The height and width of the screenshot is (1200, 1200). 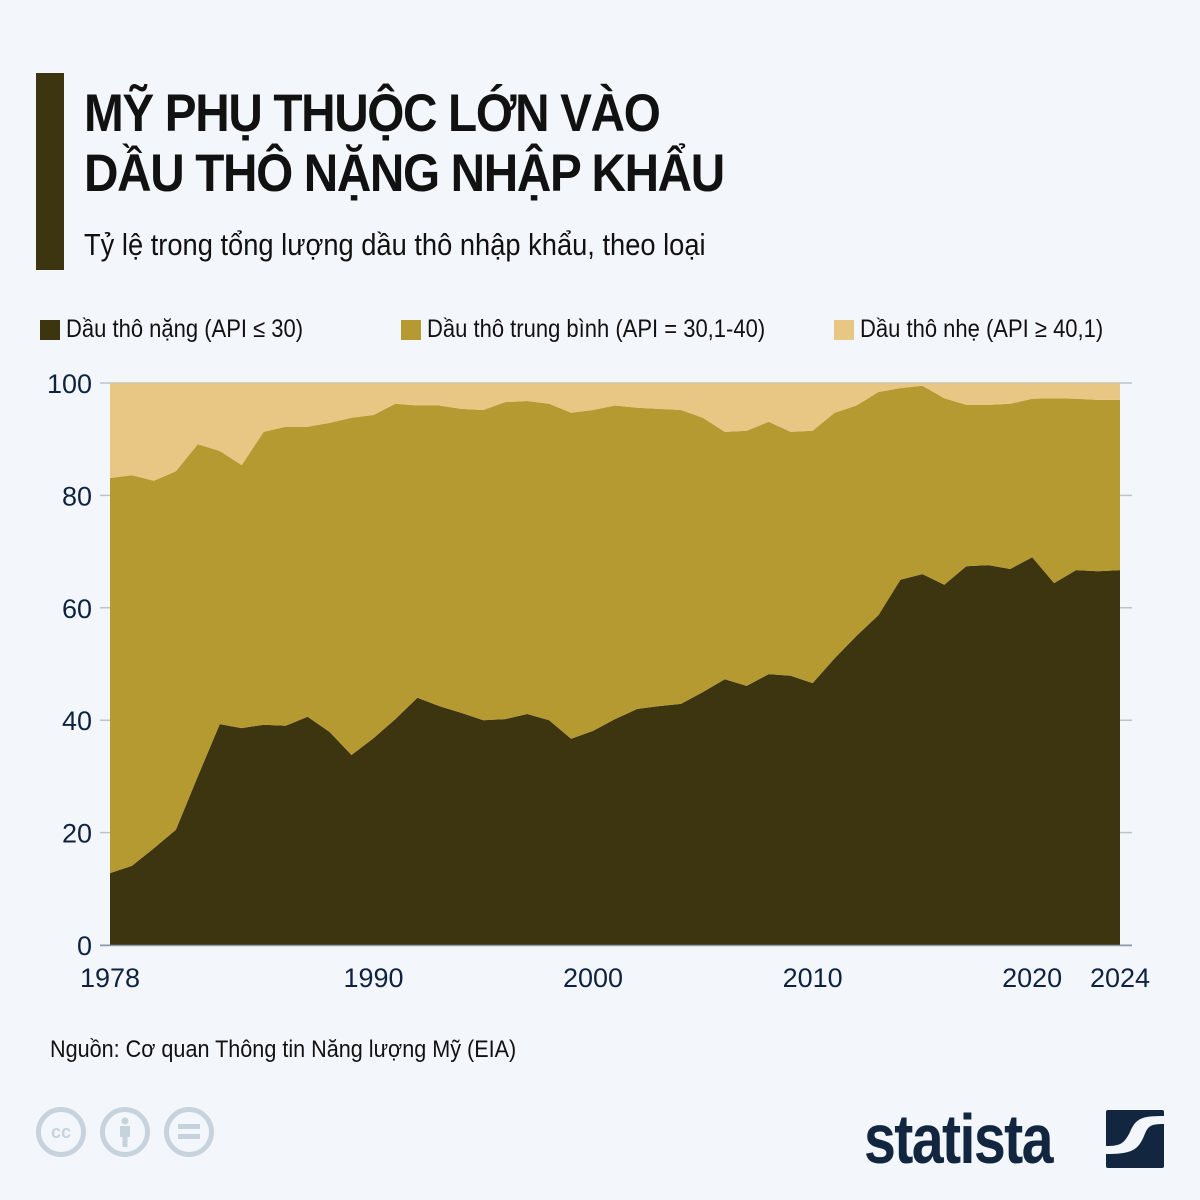 What do you see at coordinates (844, 329) in the screenshot?
I see `legend-swatch-light` at bounding box center [844, 329].